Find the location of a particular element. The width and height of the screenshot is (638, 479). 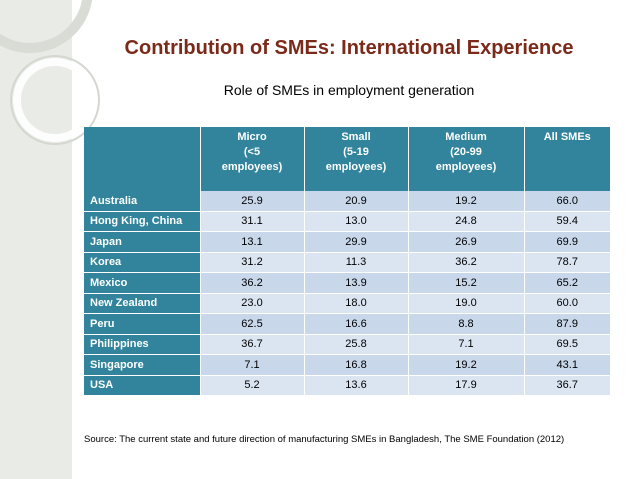

value-cell: 5.2 is located at coordinates (252, 385).